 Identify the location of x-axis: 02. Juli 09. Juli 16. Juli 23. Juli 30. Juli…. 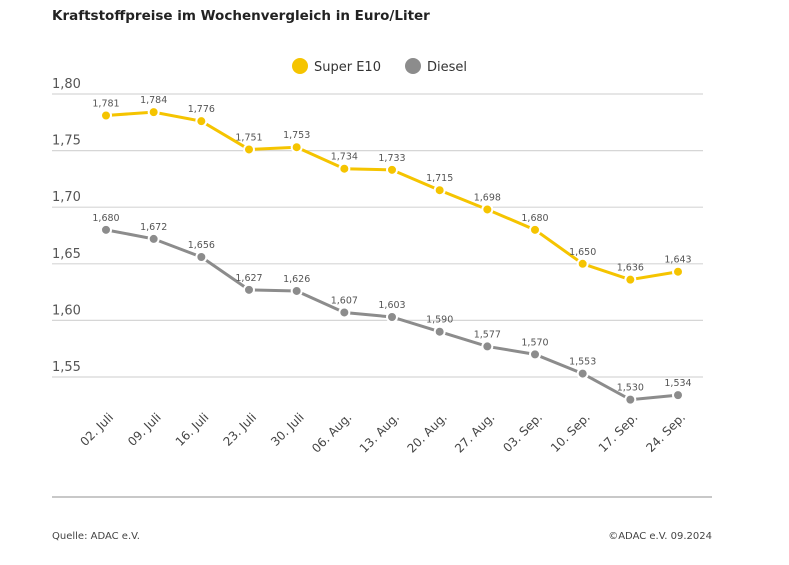
(382, 432).